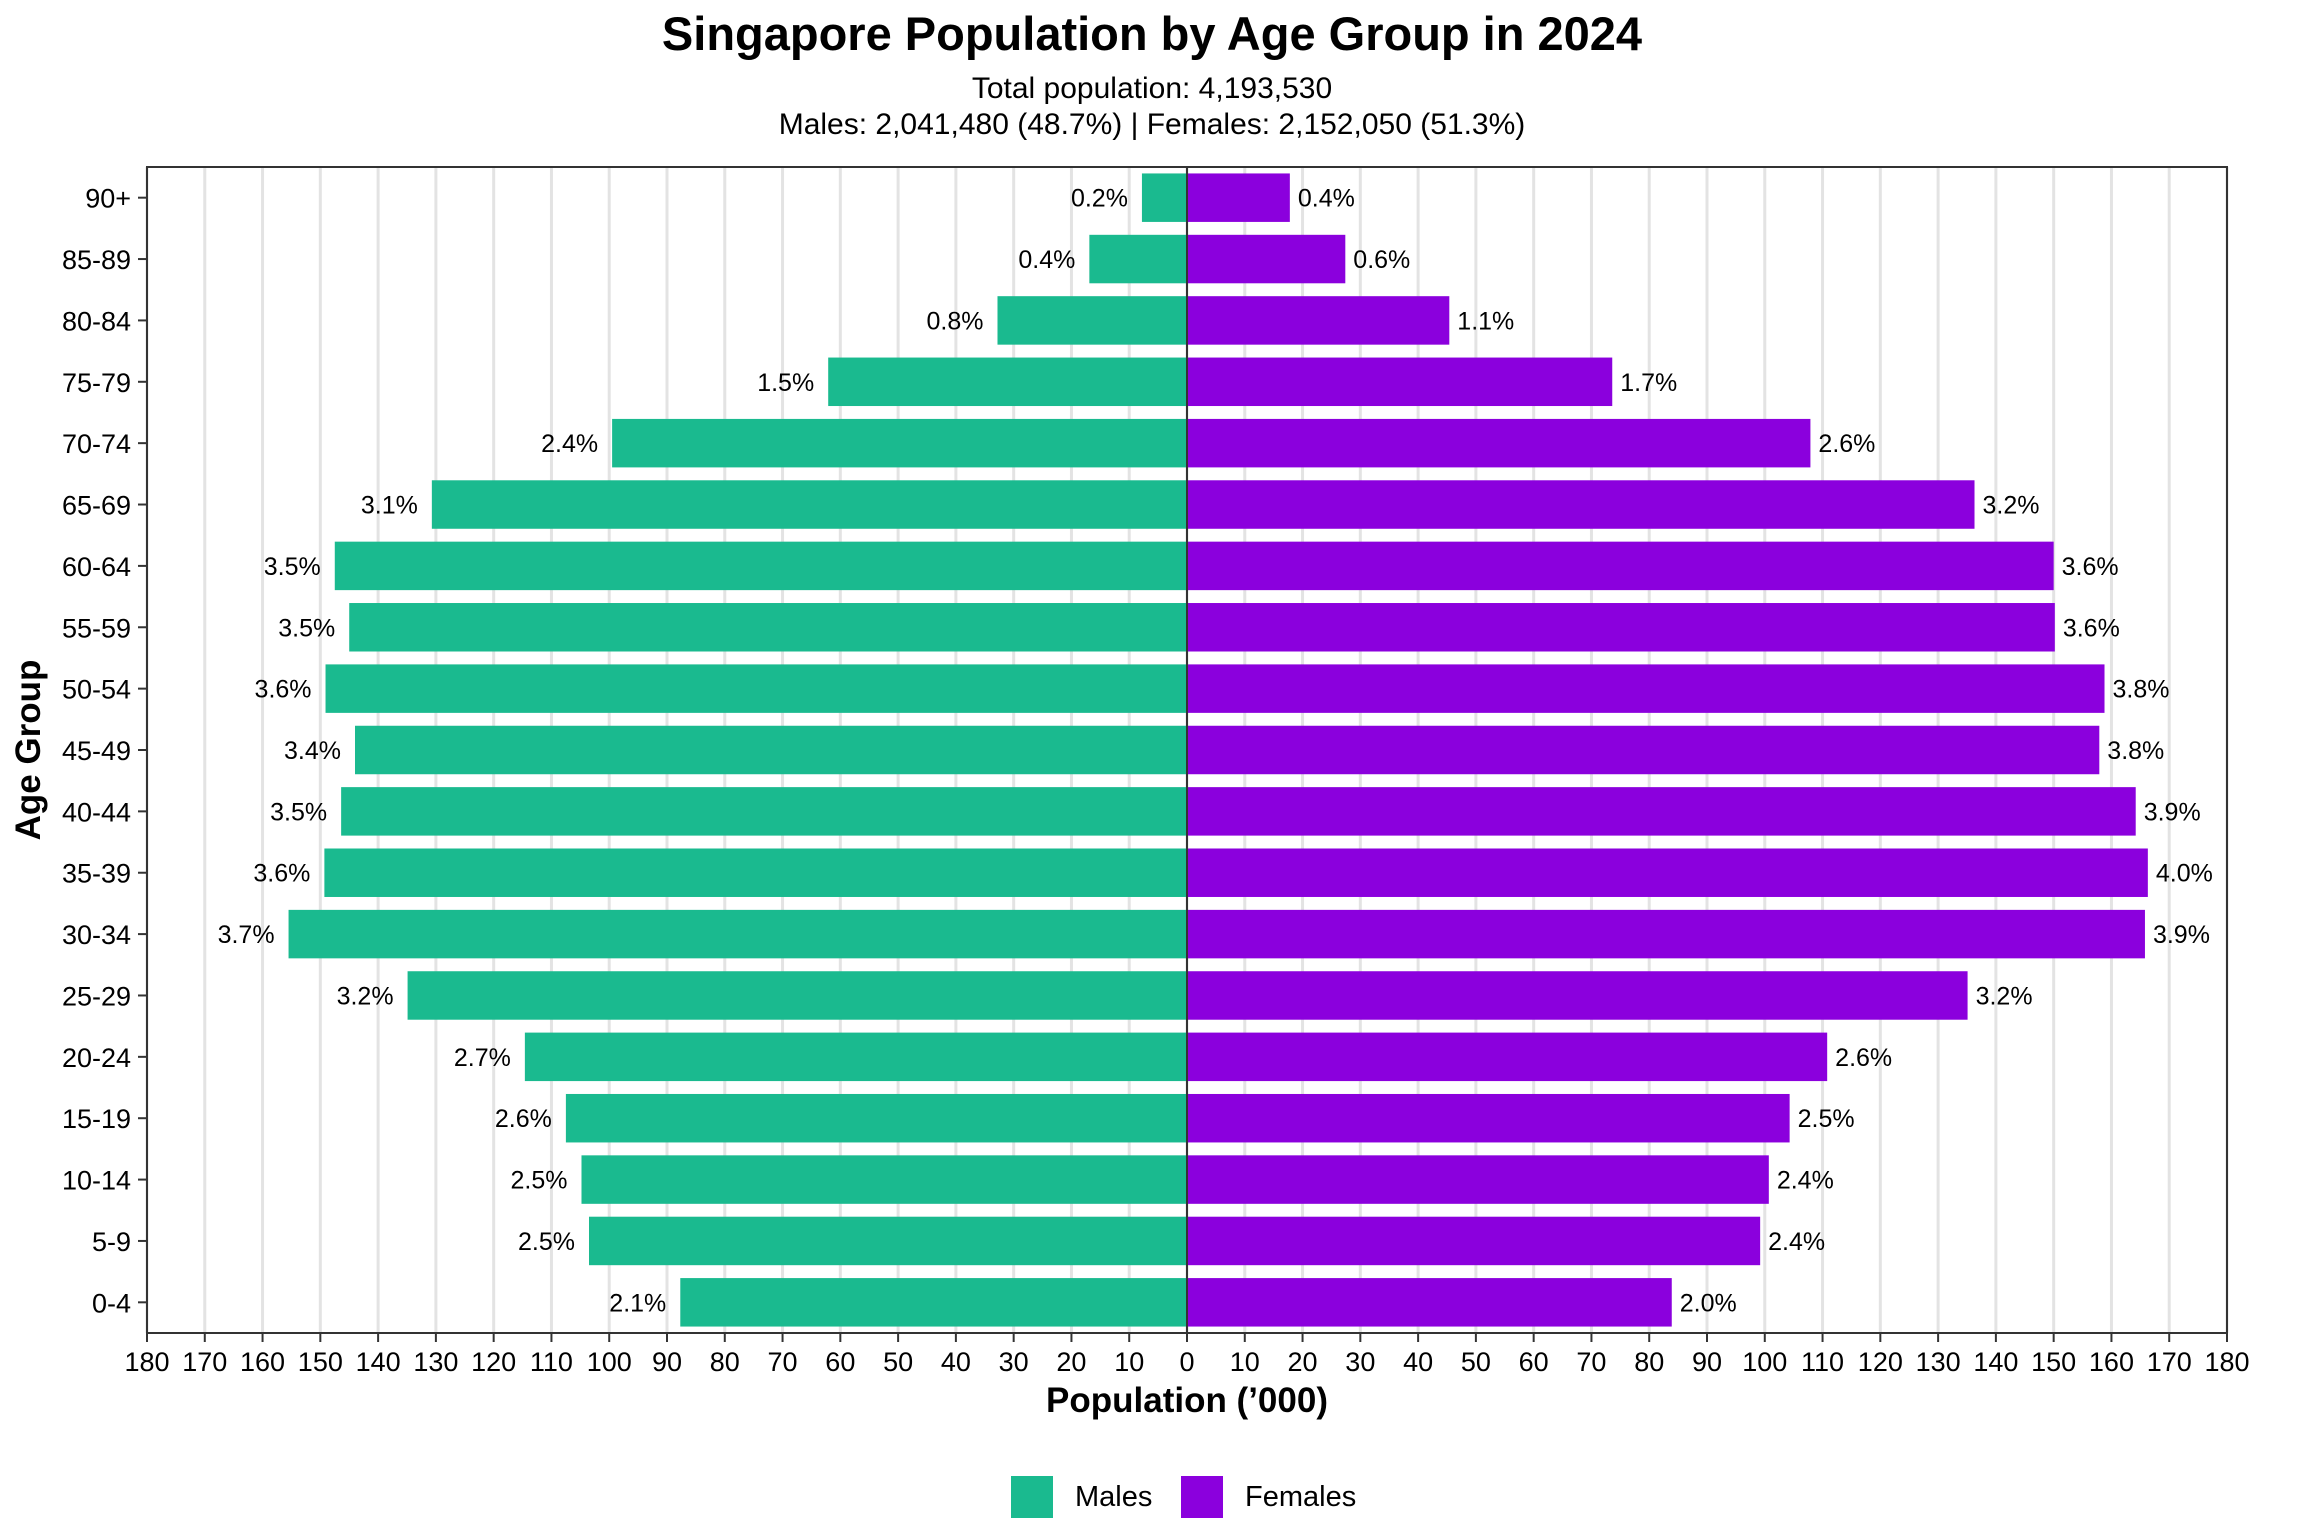 The width and height of the screenshot is (2304, 1536). Describe the element at coordinates (96, 321) in the screenshot. I see `y-tick-label: 80-84` at that location.